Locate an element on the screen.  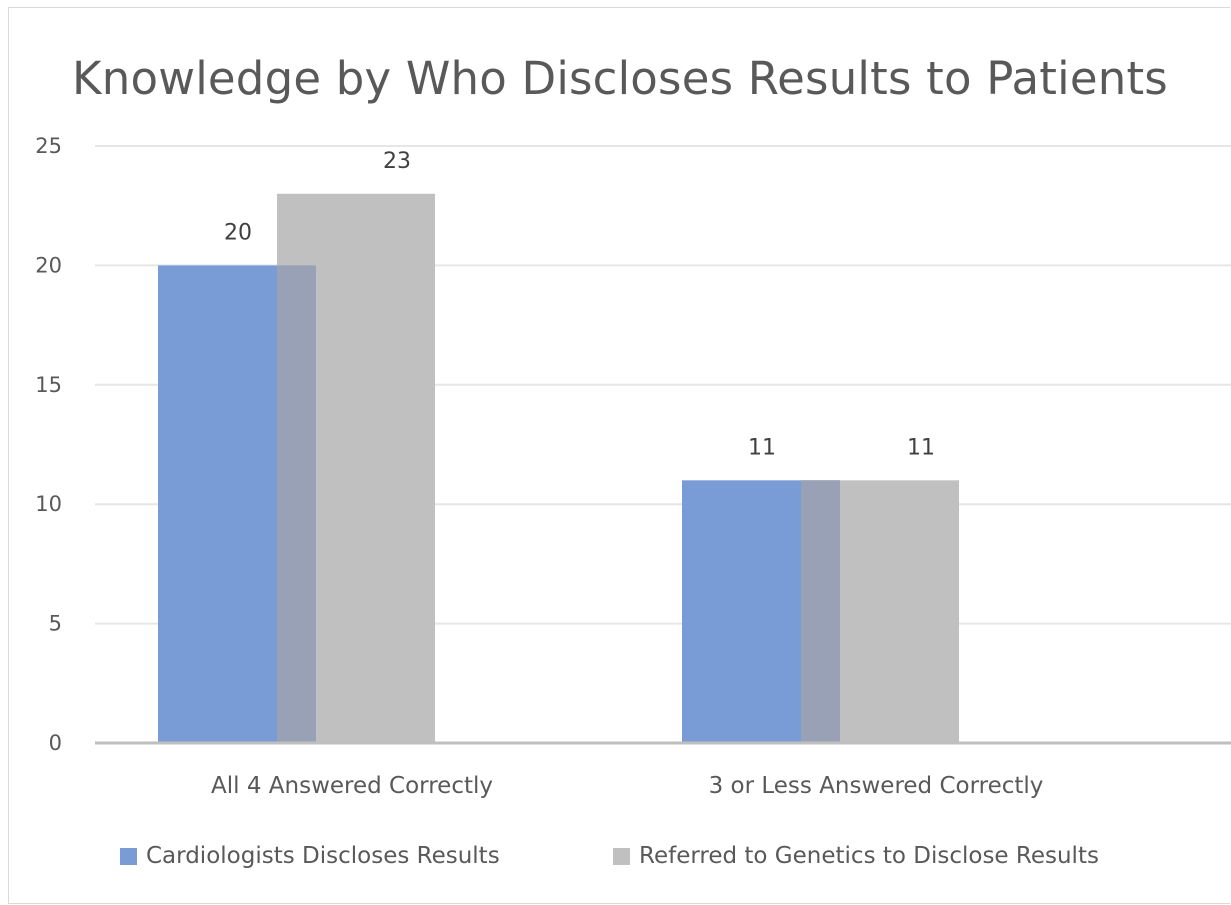
legend-label-cardiologists: Cardiologists Discloses Results is located at coordinates (323, 856).